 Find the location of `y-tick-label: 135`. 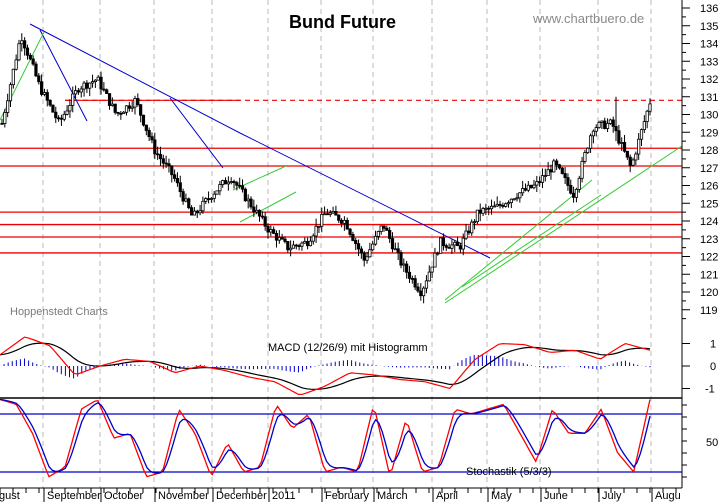

y-tick-label: 135 is located at coordinates (709, 27).